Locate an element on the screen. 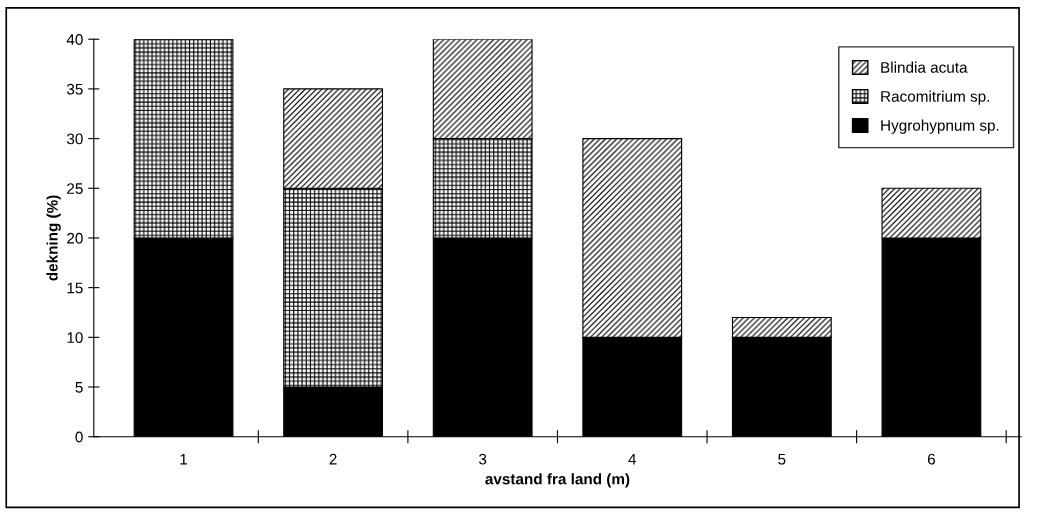 This screenshot has height=523, width=1042. y-tick-label: 35 is located at coordinates (74, 89).